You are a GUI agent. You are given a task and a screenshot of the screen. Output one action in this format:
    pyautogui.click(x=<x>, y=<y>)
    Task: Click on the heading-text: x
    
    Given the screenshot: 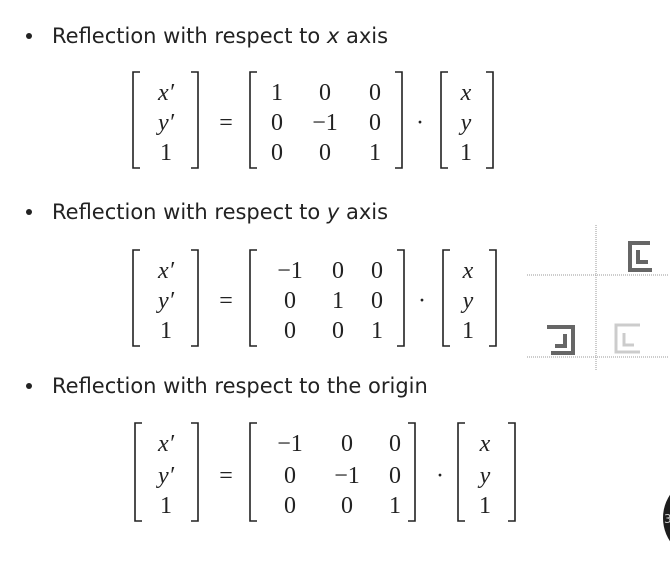 What is the action you would take?
    pyautogui.click(x=333, y=36)
    